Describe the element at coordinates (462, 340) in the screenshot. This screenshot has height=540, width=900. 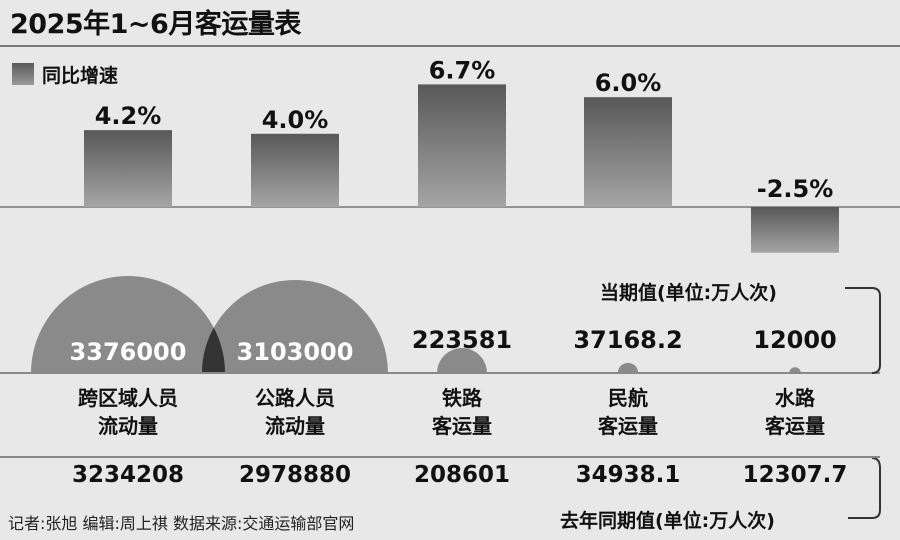
I see `bubble-label-2: 223581` at that location.